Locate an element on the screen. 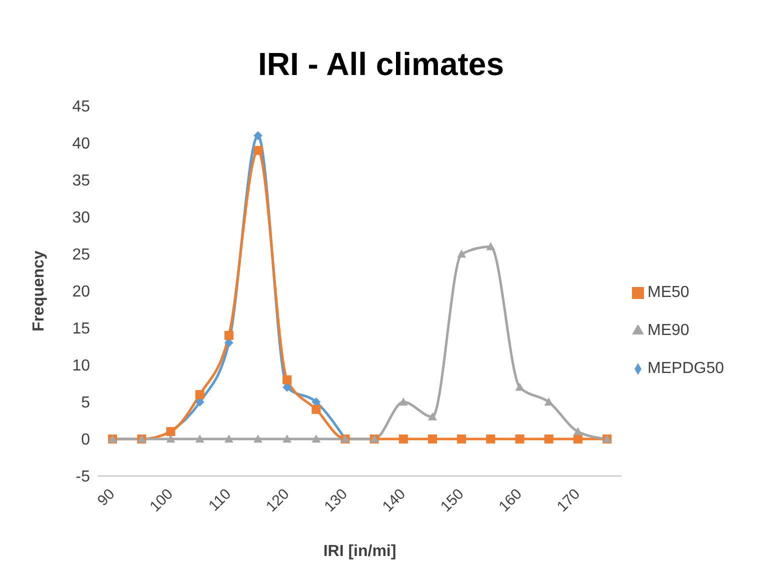 The image size is (762, 577). x-tick-label: 130 is located at coordinates (336, 501).